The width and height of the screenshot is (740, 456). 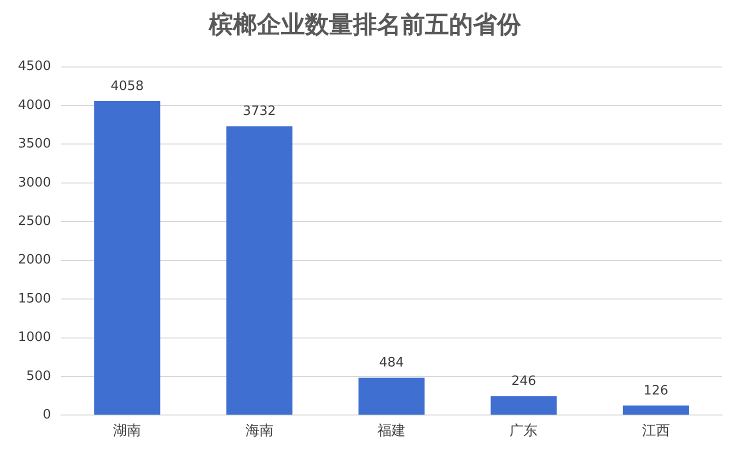 I want to click on y-tick-label: 4000, so click(x=35, y=105).